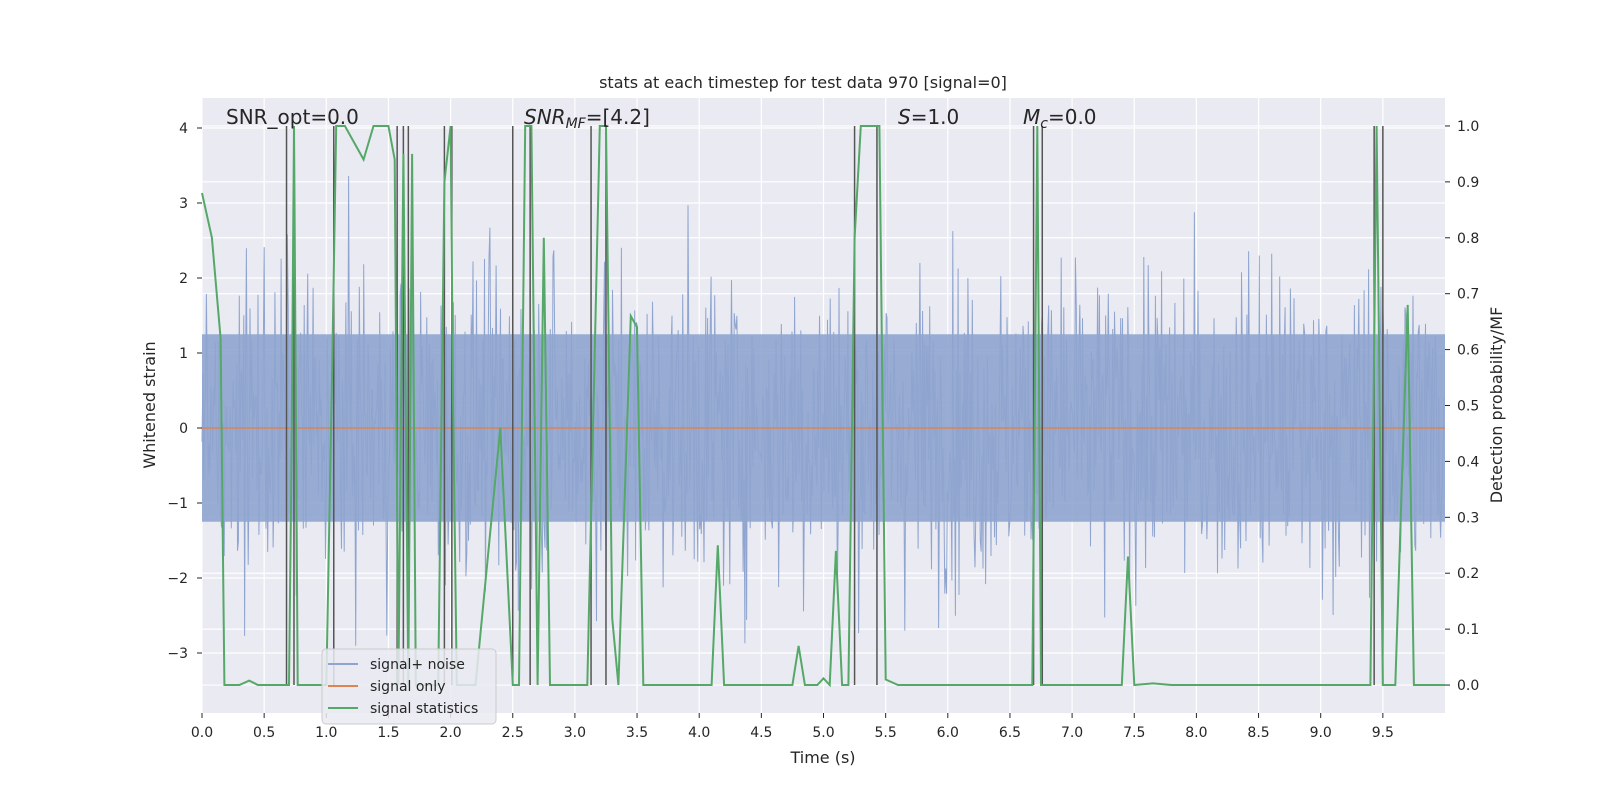 This screenshot has height=800, width=1600. I want to click on annotation-mc-name: M, so click(1031, 117).